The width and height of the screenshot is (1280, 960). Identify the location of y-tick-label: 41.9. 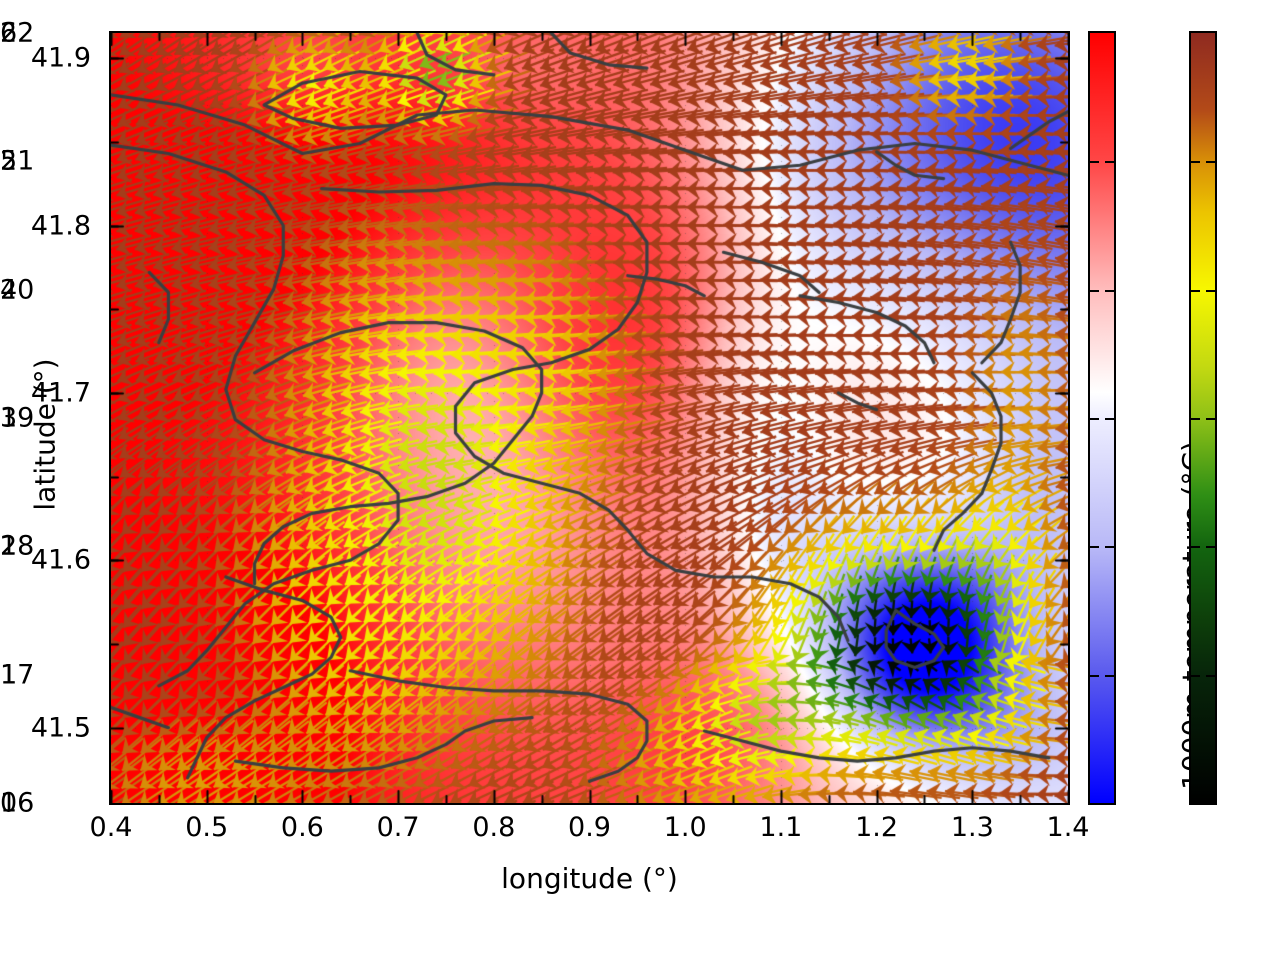
(60, 58).